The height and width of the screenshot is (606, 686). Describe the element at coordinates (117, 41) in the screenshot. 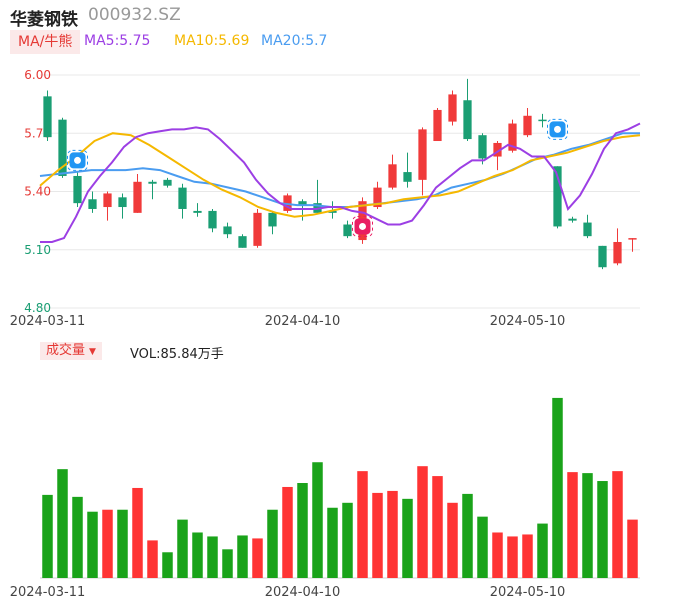

I see `ma5-label: MA5:5.75` at that location.